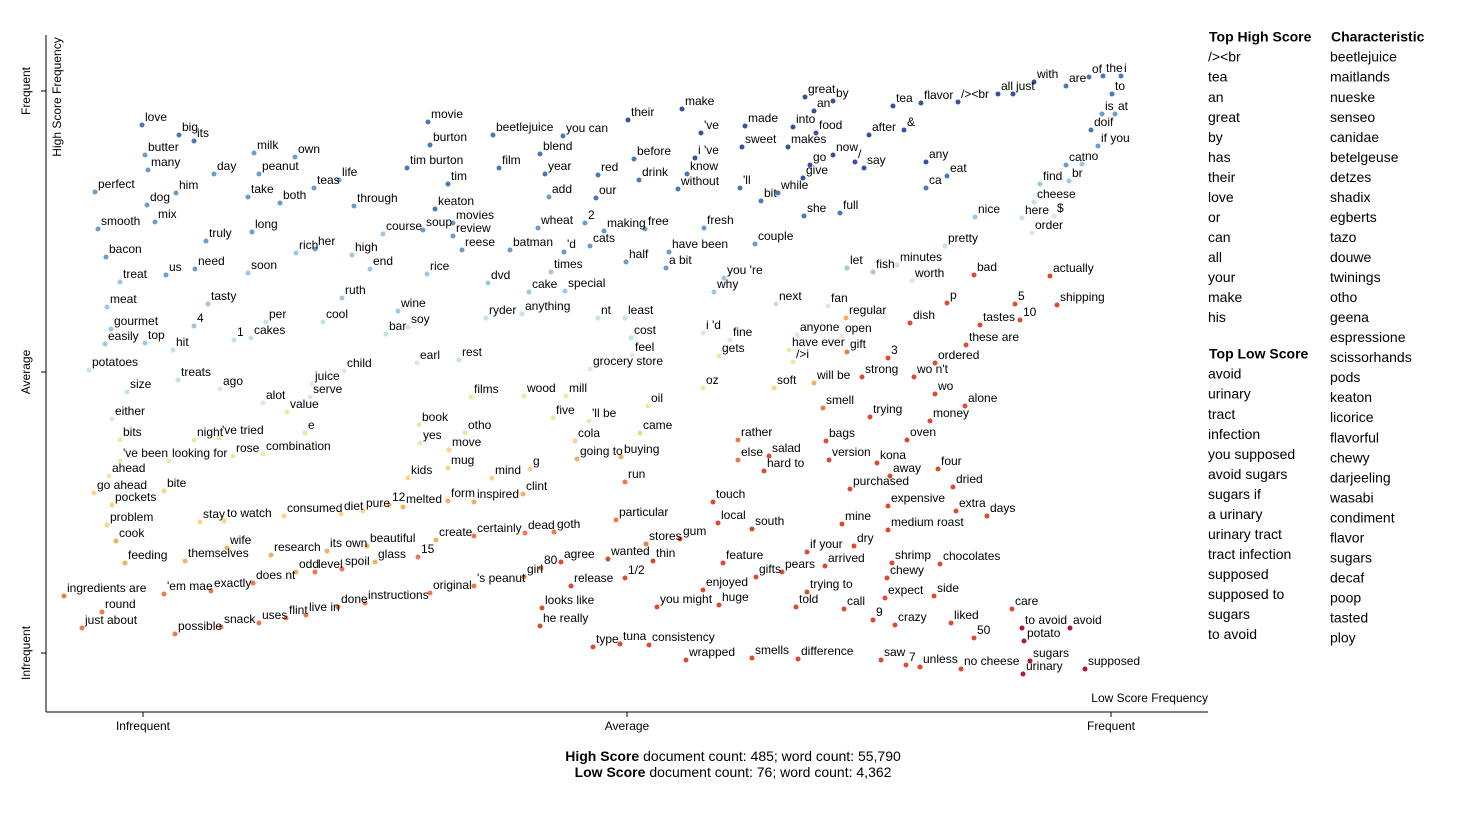 The image size is (1461, 815). I want to click on point-label: anyone, so click(820, 327).